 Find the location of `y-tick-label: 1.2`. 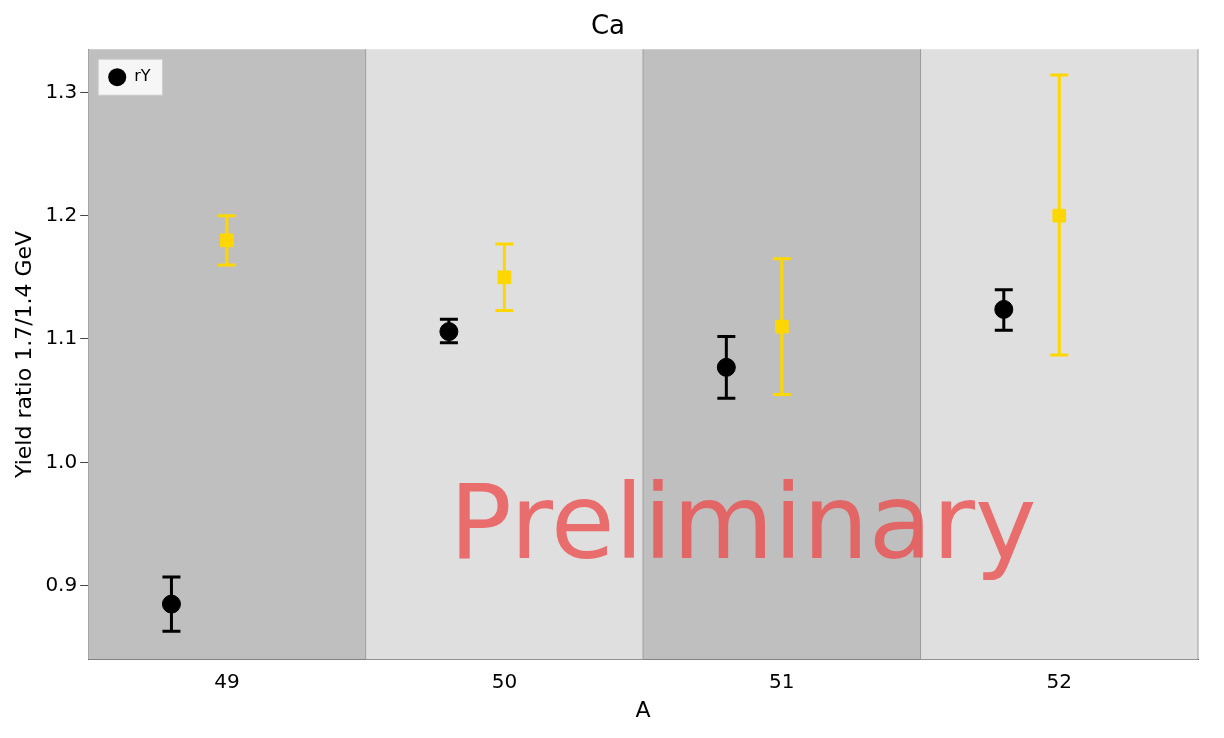

y-tick-label: 1.2 is located at coordinates (61, 213).